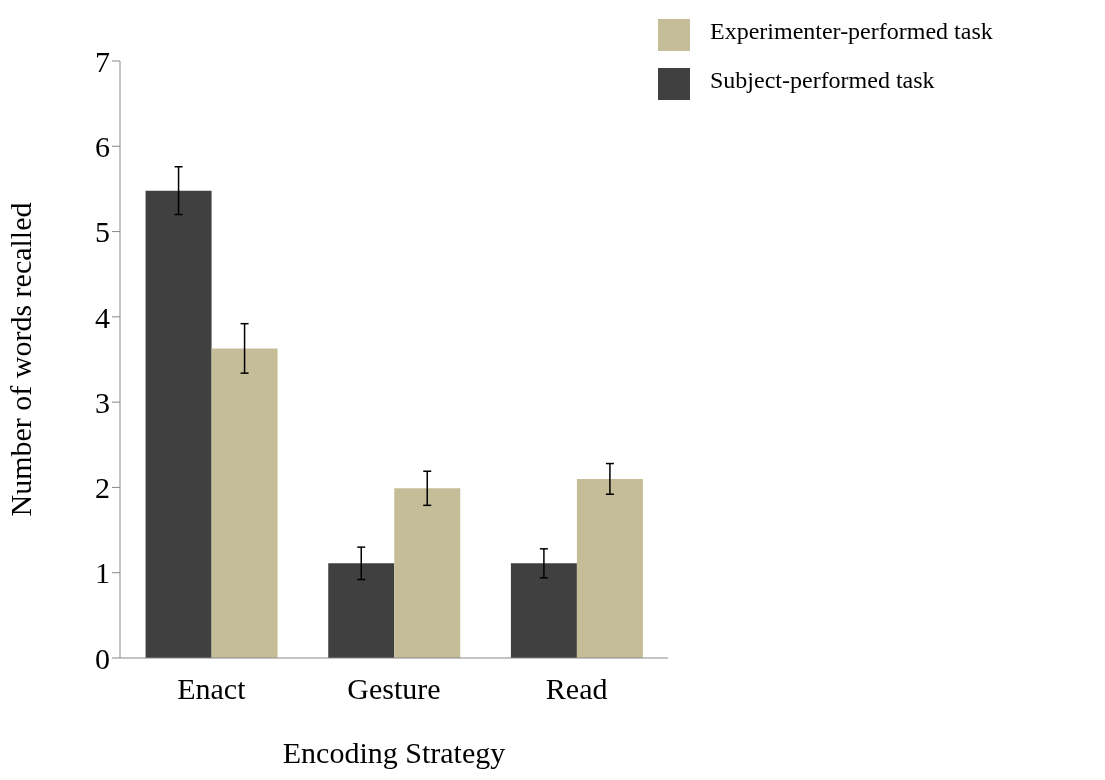  Describe the element at coordinates (822, 80) in the screenshot. I see `legend-label: Subject-performed task` at that location.